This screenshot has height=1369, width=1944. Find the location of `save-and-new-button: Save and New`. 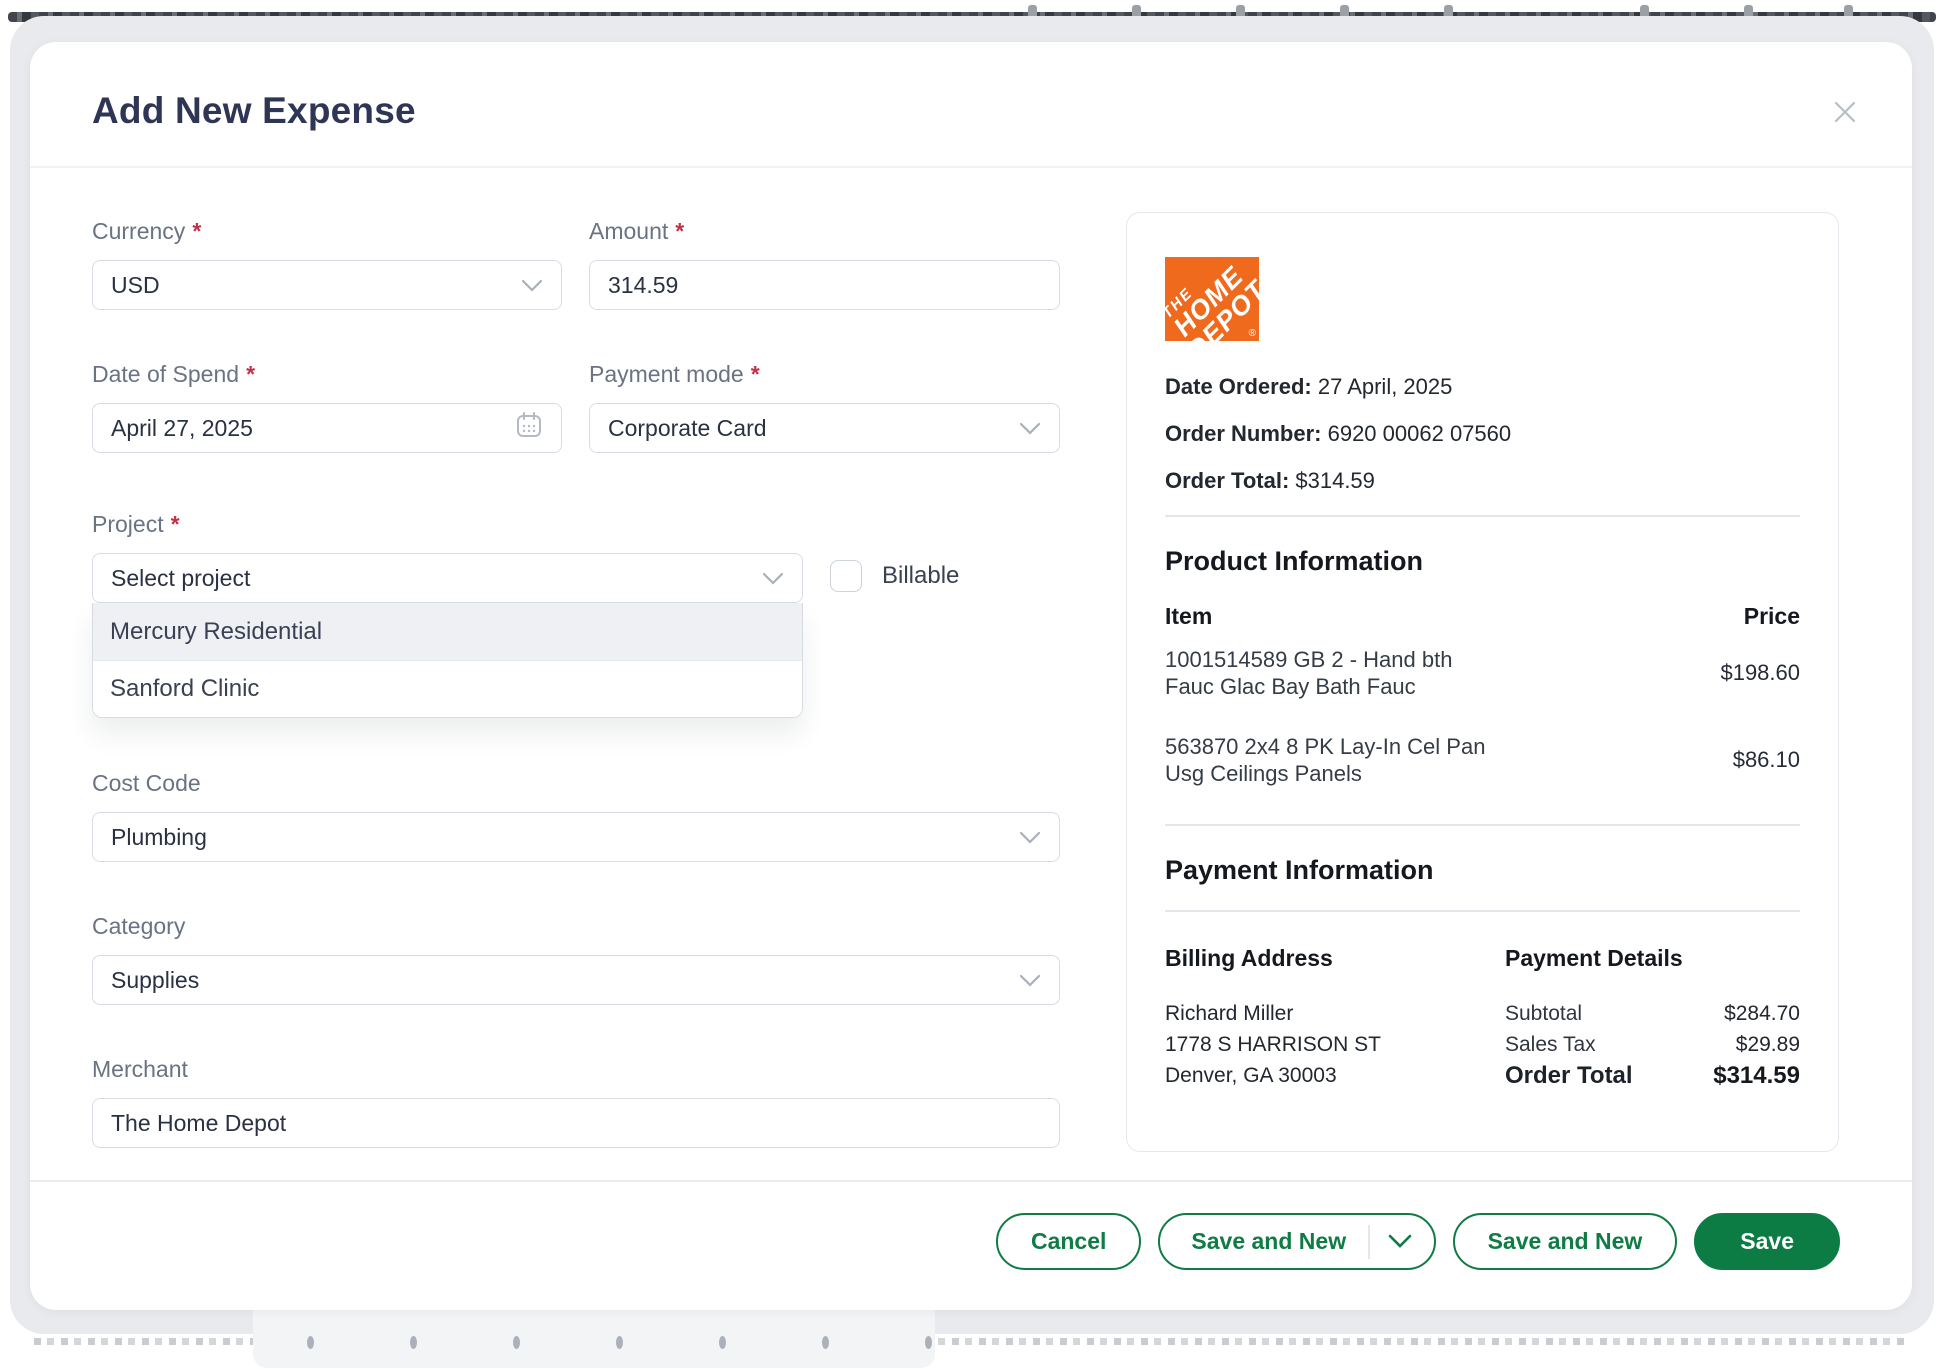

save-and-new-button: Save and New is located at coordinates (1565, 1241).